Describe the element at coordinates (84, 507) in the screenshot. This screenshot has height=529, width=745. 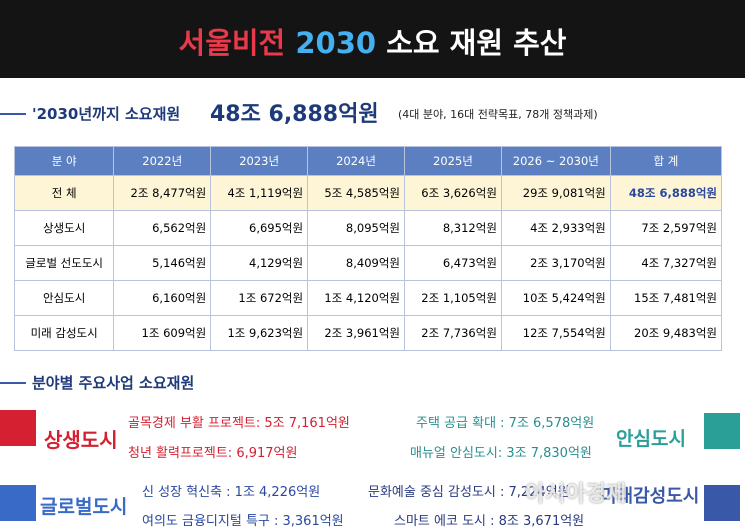
I see `group-name: 글로벌도시` at that location.